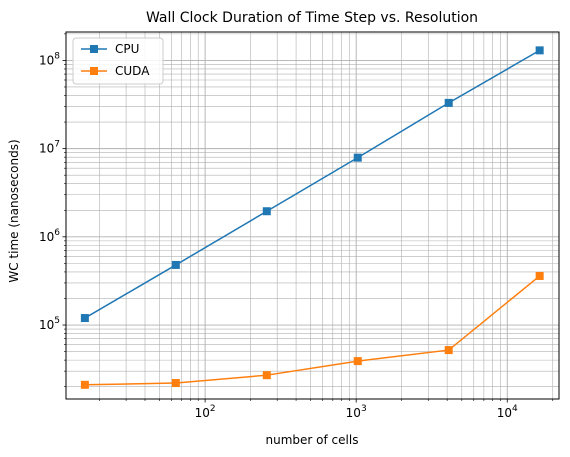 The image size is (570, 457). I want to click on x-tick-label-exp: 3, so click(364, 409).